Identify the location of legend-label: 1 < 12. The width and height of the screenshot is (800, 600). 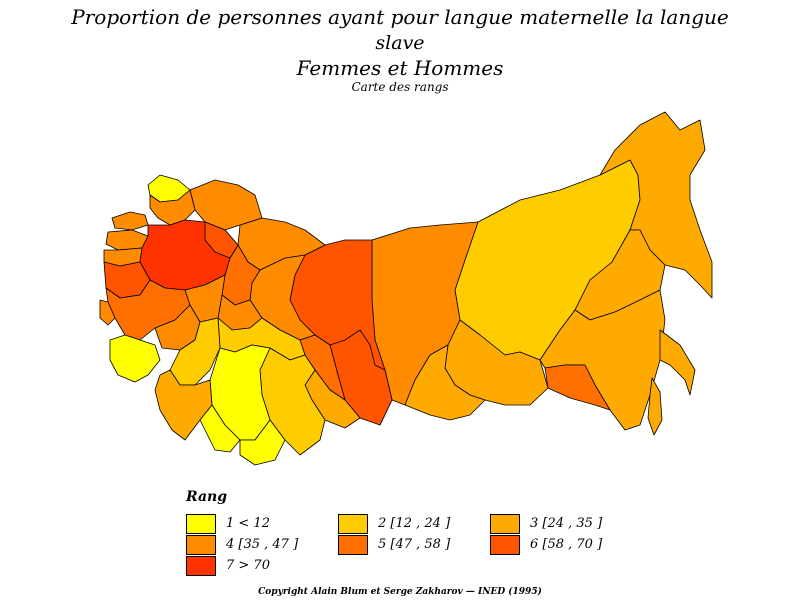
(248, 523).